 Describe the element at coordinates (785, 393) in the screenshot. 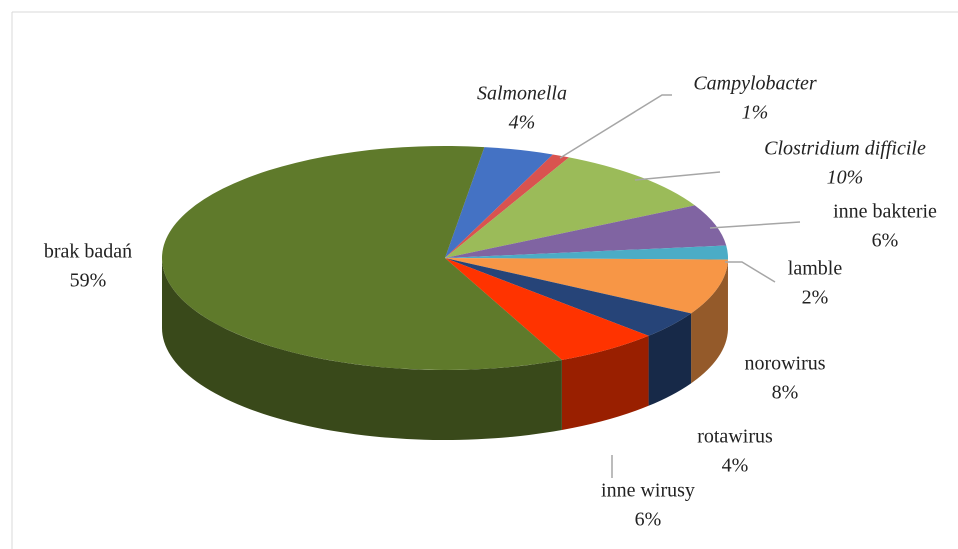

I see `data-label-value: 8%` at that location.